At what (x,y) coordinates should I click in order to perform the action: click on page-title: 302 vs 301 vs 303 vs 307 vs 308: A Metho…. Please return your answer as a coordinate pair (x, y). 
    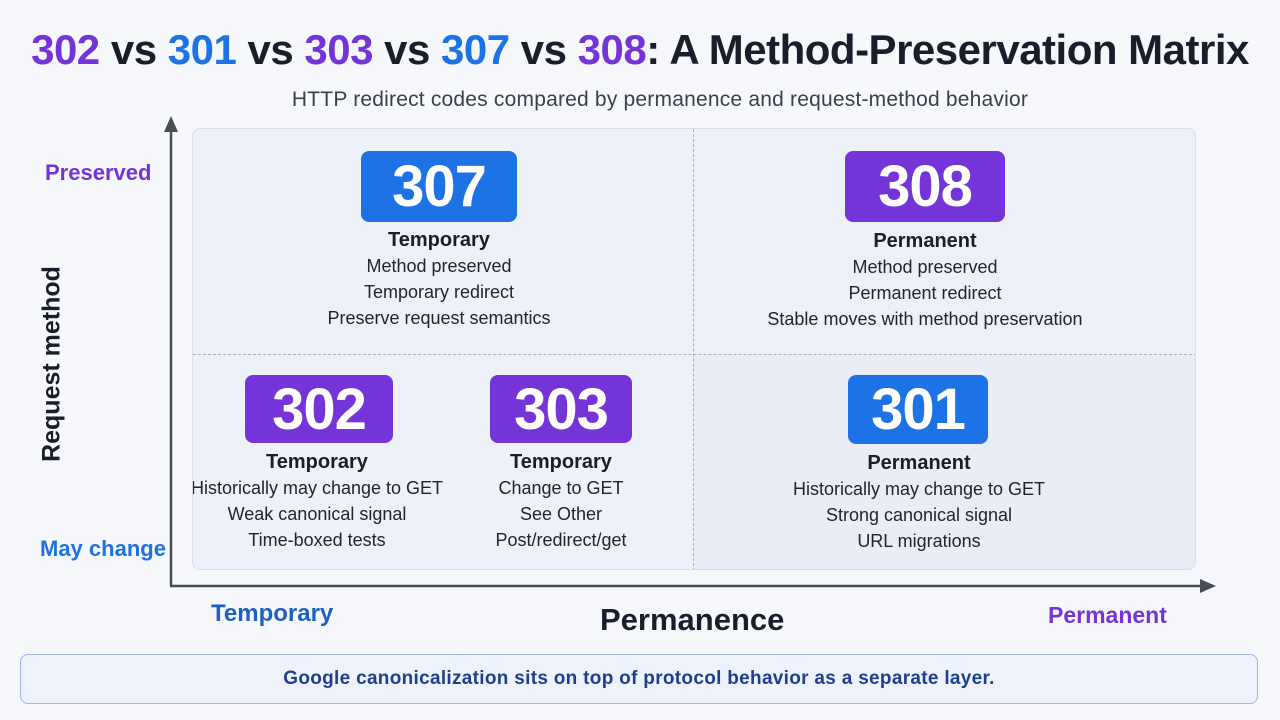
    Looking at the image, I should click on (640, 50).